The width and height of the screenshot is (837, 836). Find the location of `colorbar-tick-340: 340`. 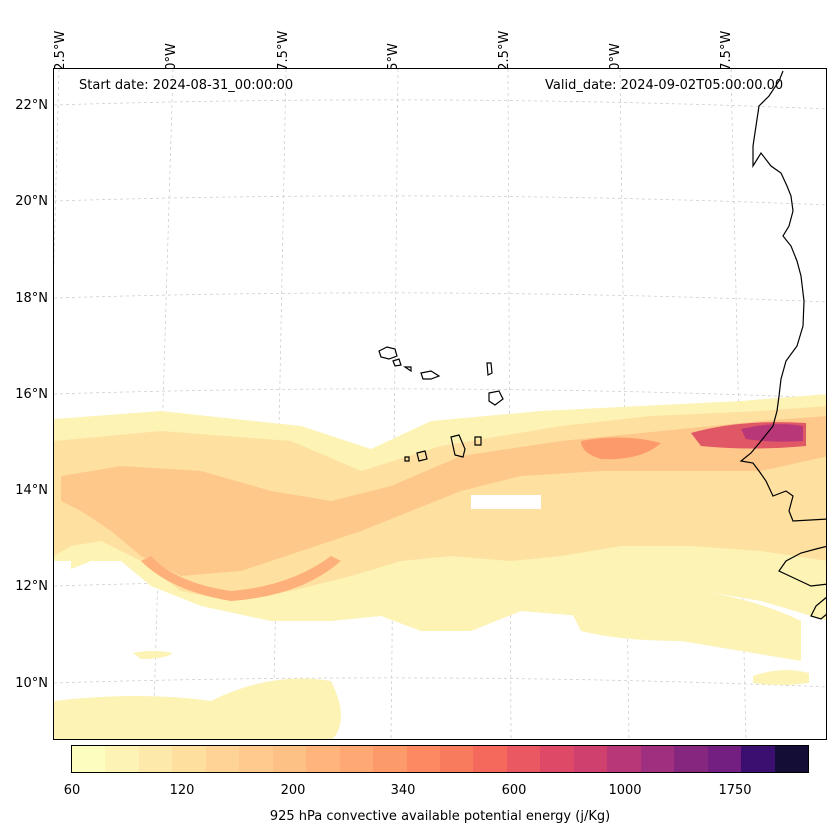

colorbar-tick-340: 340 is located at coordinates (403, 790).